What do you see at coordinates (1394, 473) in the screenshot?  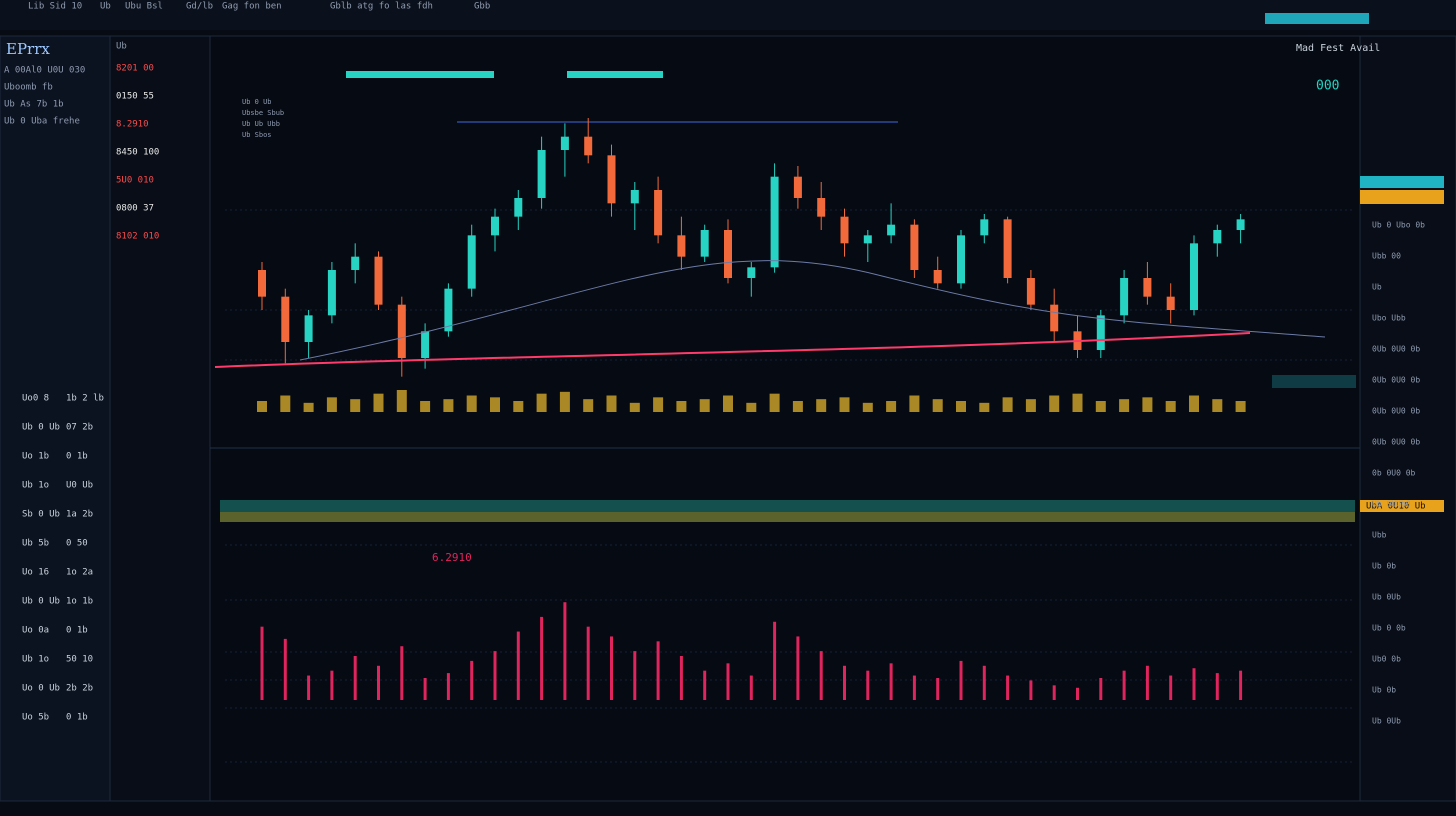 I see `right-label: 0b 0U0 0b` at bounding box center [1394, 473].